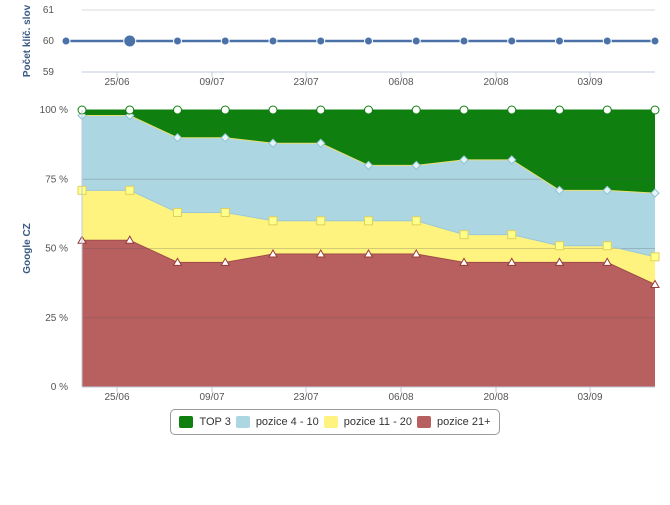 The image size is (670, 505). I want to click on legend-label-pozice-21: pozice 21+, so click(464, 422).